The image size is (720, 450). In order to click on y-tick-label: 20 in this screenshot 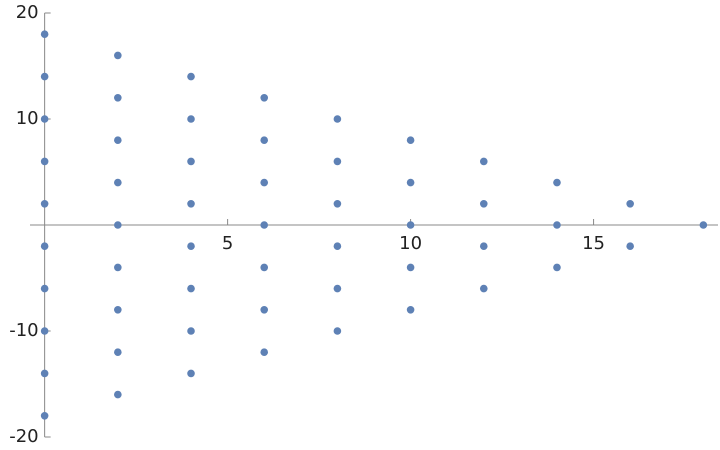, I will do `click(27, 12)`.